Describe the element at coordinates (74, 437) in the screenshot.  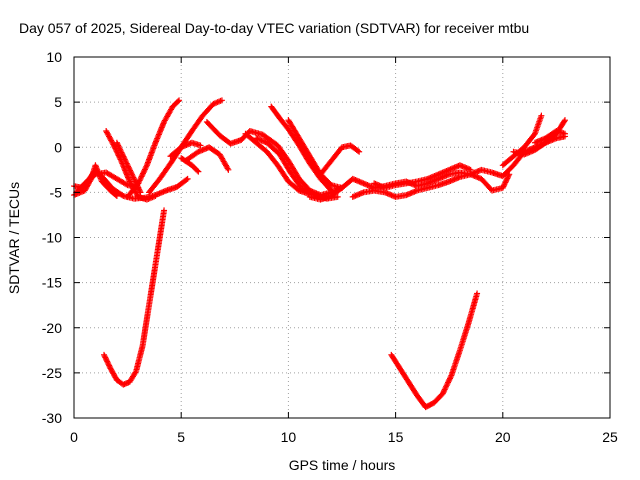
I see `x-tick-label: 0` at that location.